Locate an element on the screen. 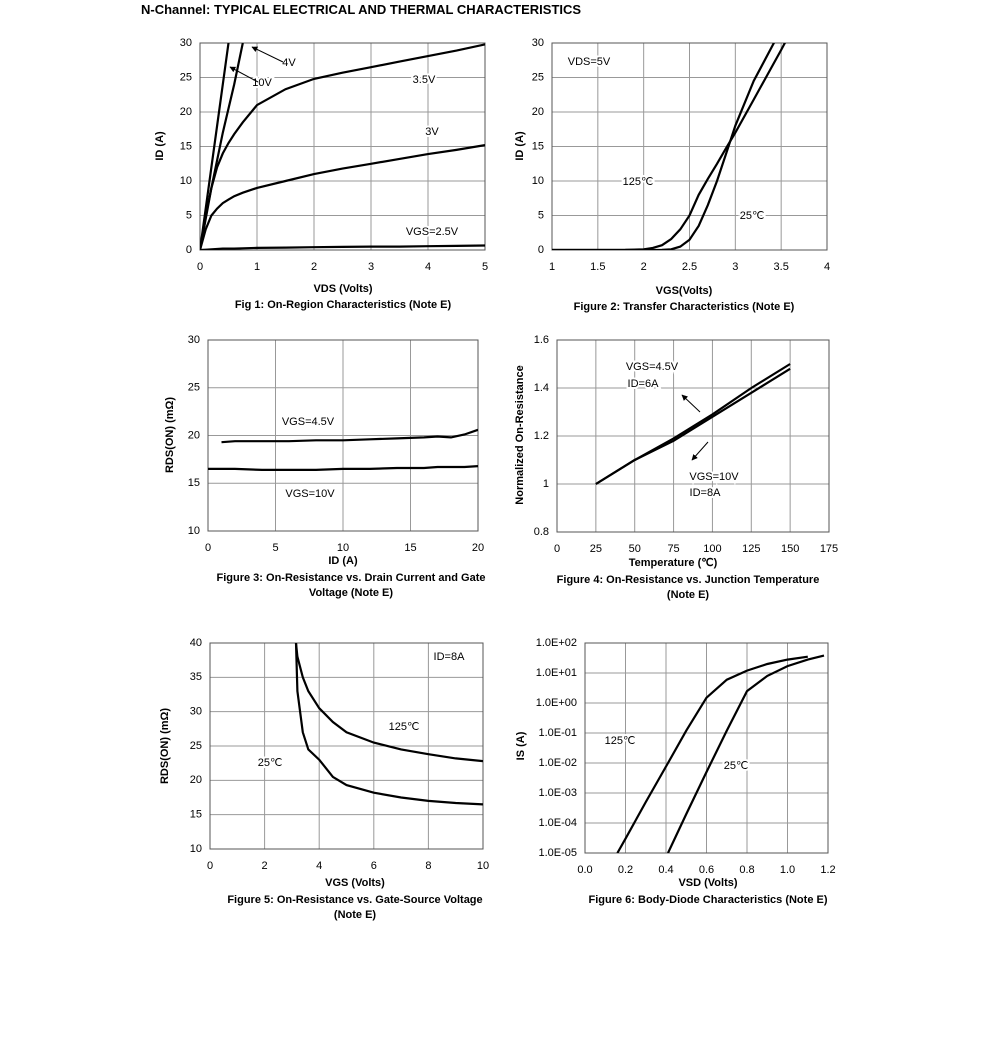  x-tick-label: 50 is located at coordinates (635, 549).